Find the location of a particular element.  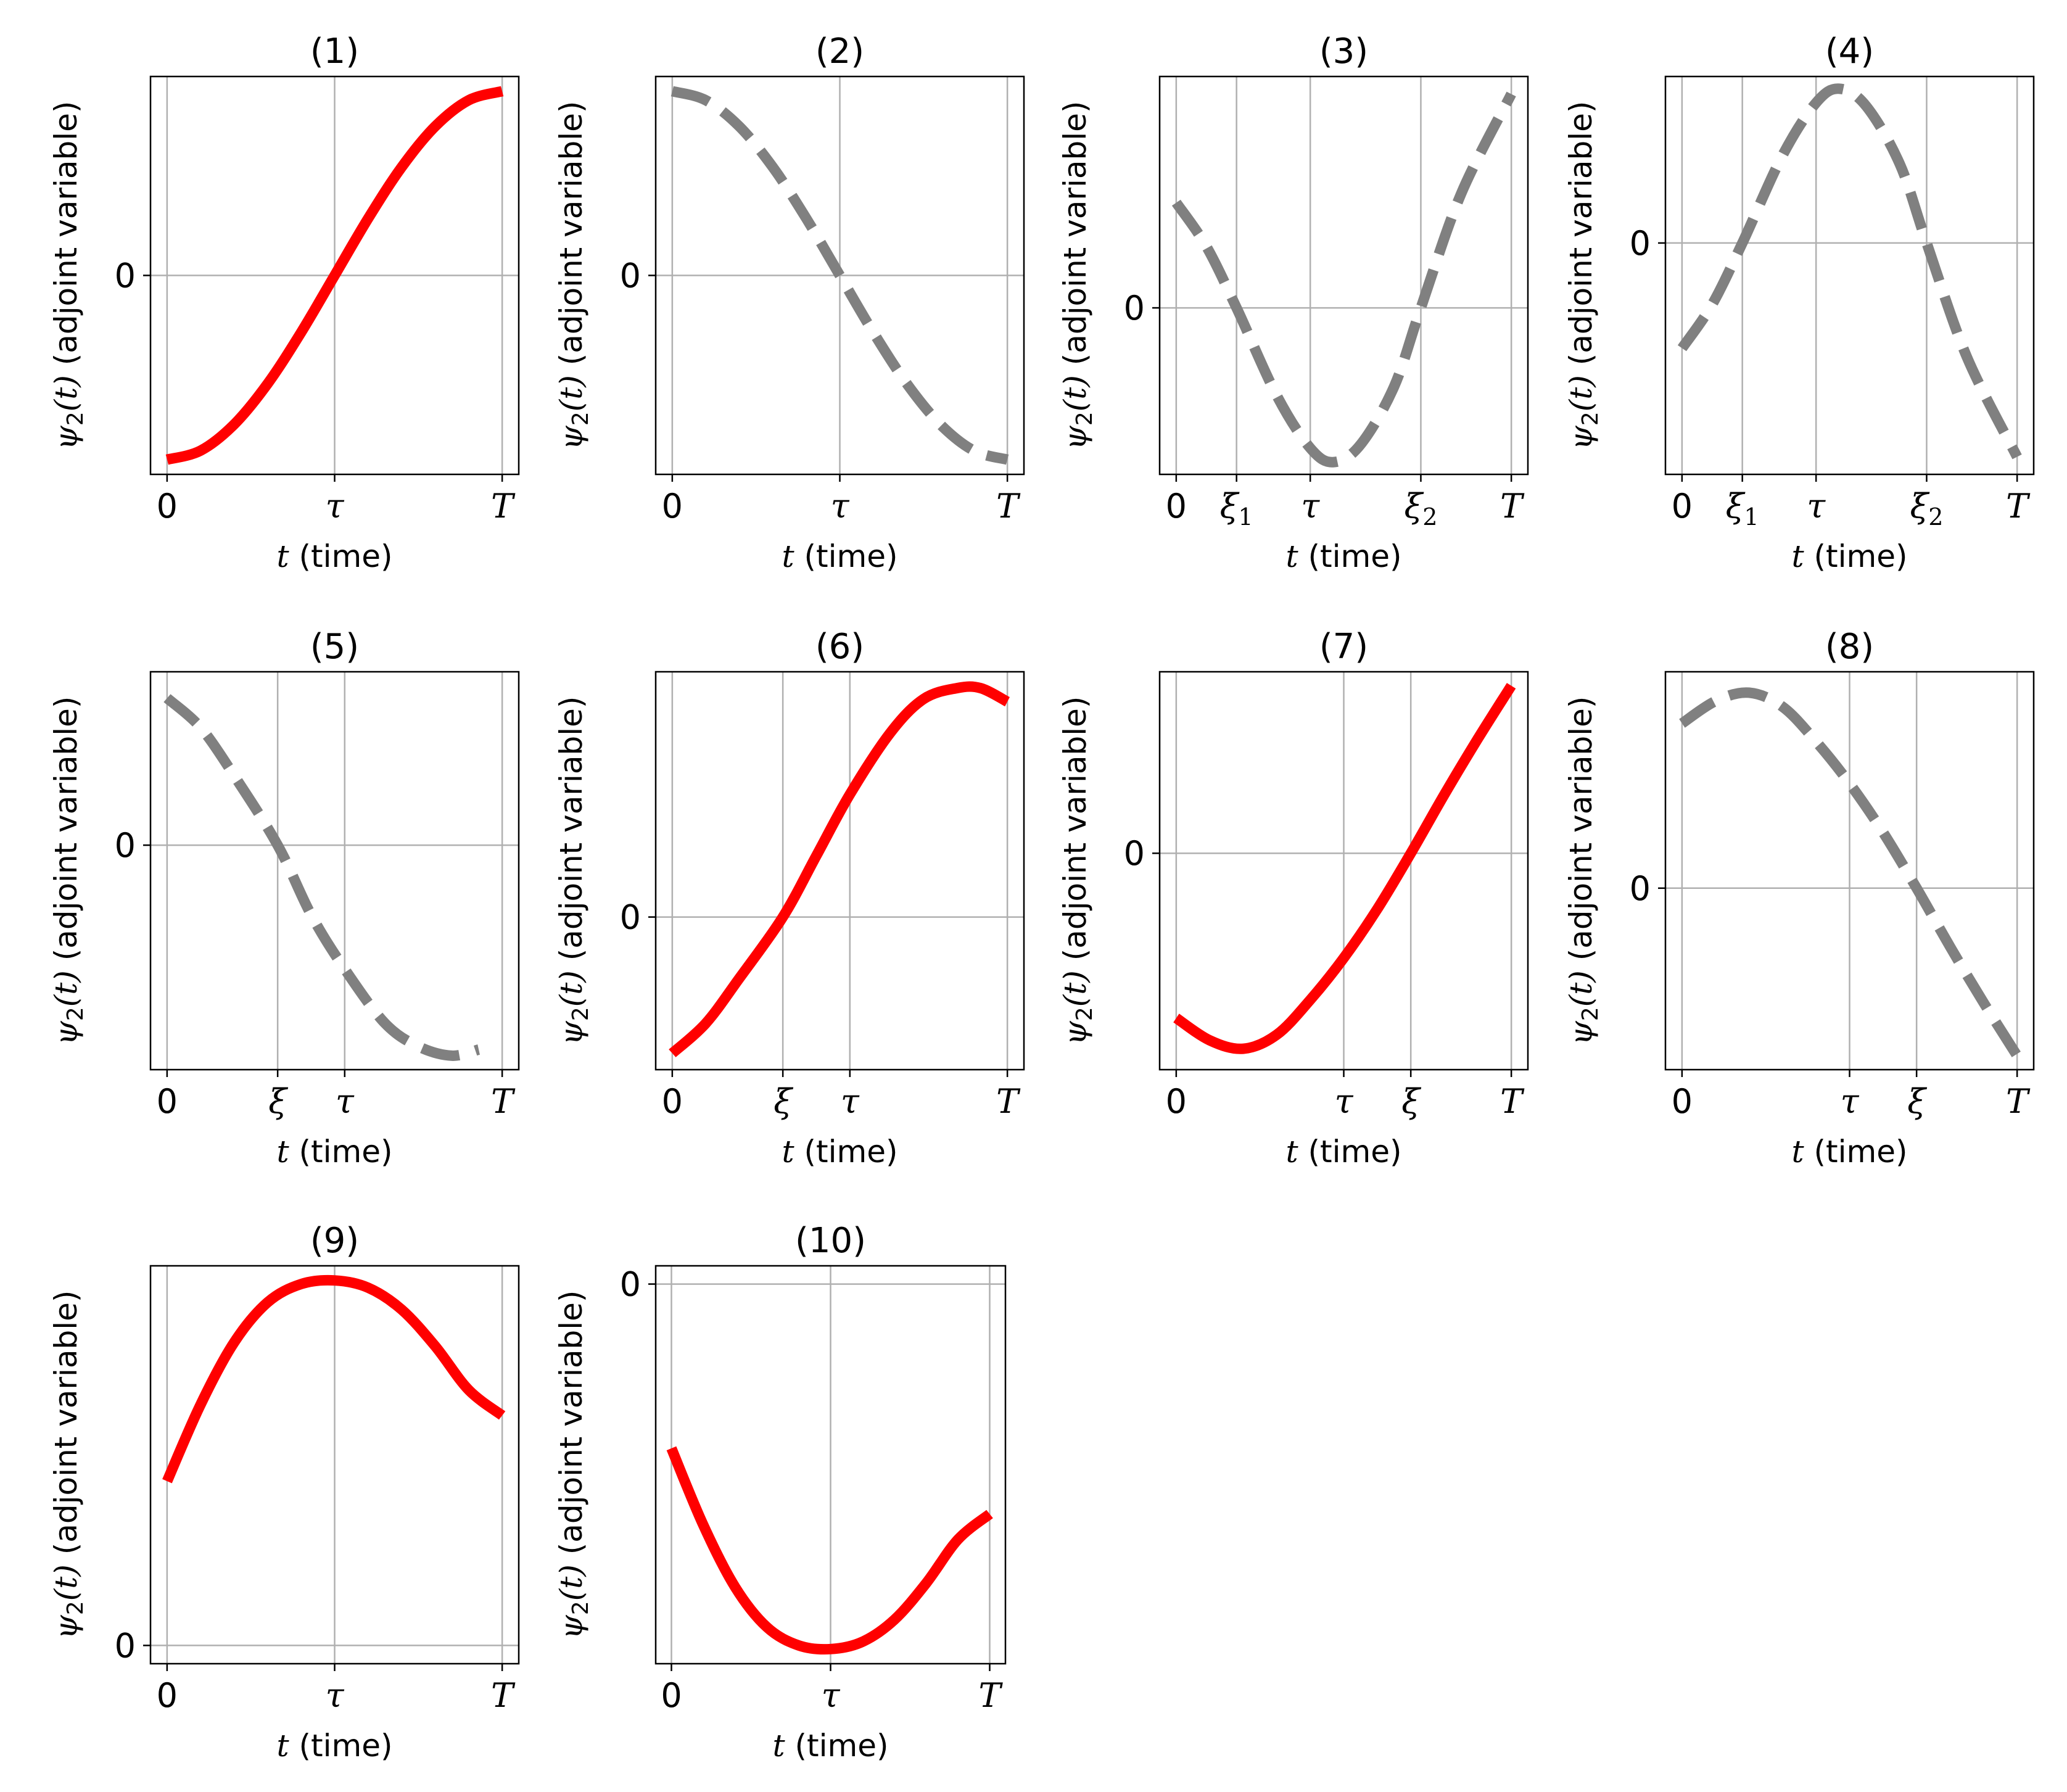

subplot-5: 0 ξ τ T 0 (5) t (time) ψ2(t) (adjoint variable) is located at coordinates (284, 899).